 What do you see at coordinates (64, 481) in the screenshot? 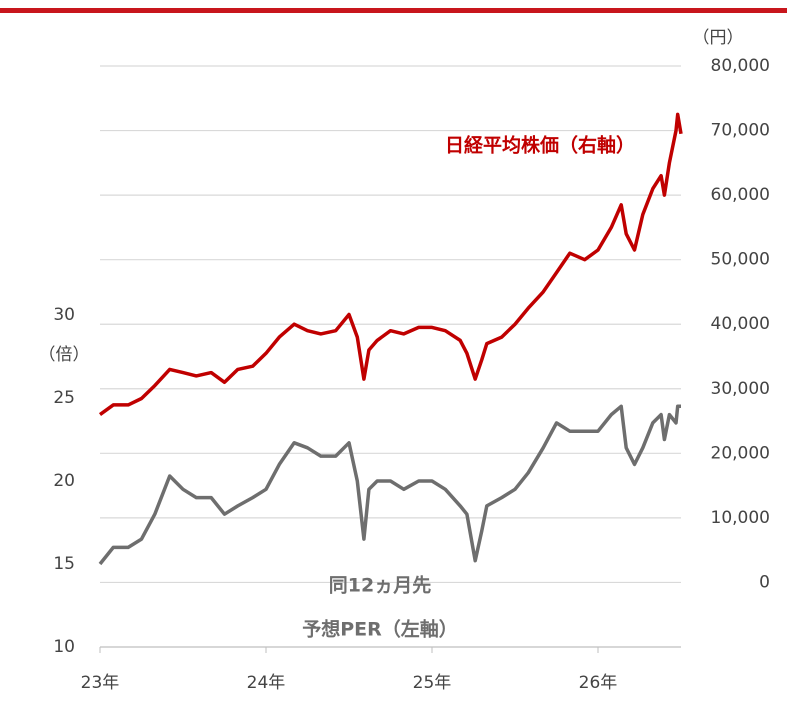
I see `y-tick-label: 20` at bounding box center [64, 481].